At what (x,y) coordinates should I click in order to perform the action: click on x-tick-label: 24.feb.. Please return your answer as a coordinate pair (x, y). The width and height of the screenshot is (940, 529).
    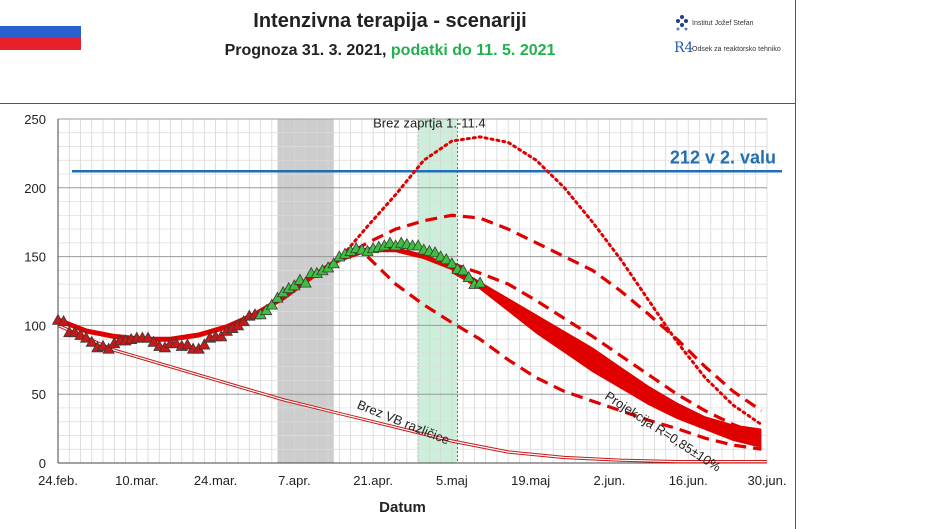
    Looking at the image, I should click on (58, 480).